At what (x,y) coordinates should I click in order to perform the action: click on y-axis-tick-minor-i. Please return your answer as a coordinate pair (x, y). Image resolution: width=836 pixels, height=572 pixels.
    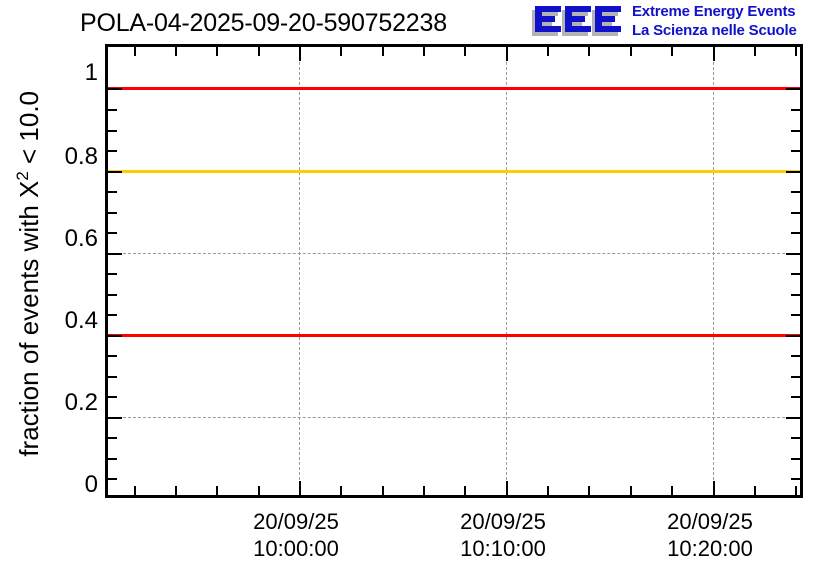
    Looking at the image, I should click on (112, 315).